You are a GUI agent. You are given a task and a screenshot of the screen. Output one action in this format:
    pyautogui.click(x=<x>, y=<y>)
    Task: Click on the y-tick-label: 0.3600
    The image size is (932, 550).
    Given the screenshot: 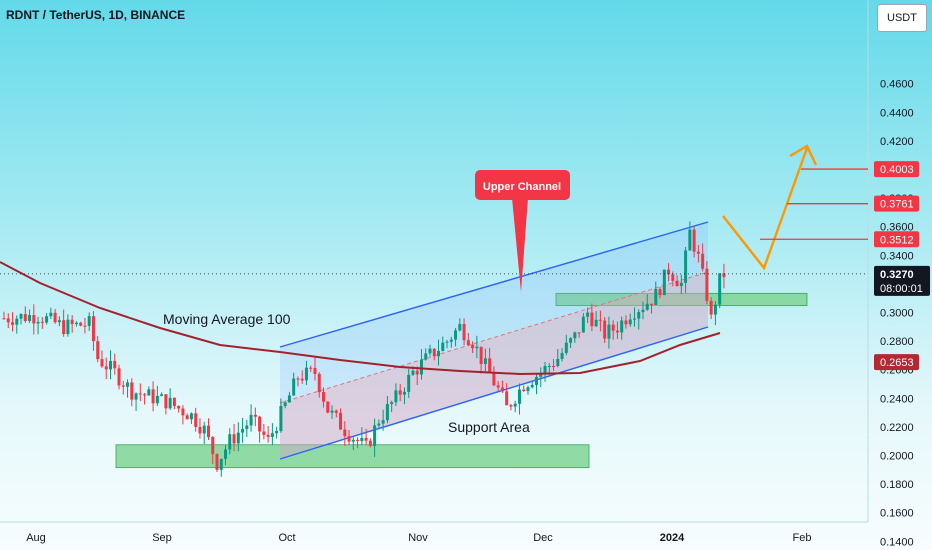 What is the action you would take?
    pyautogui.click(x=897, y=228)
    